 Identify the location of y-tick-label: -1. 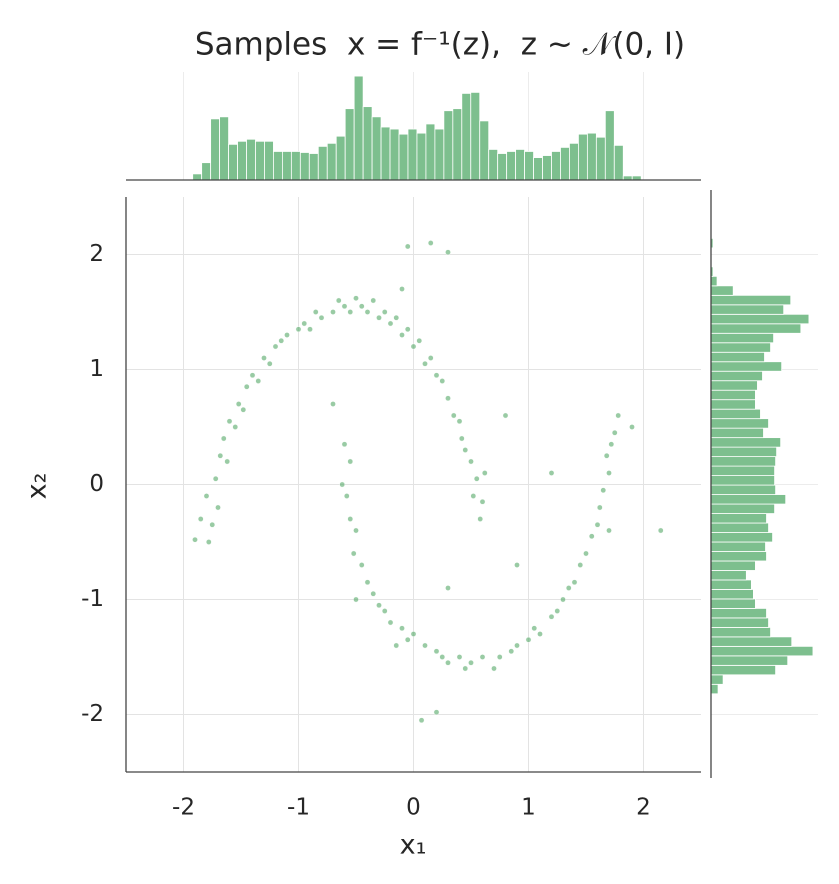
(92, 599).